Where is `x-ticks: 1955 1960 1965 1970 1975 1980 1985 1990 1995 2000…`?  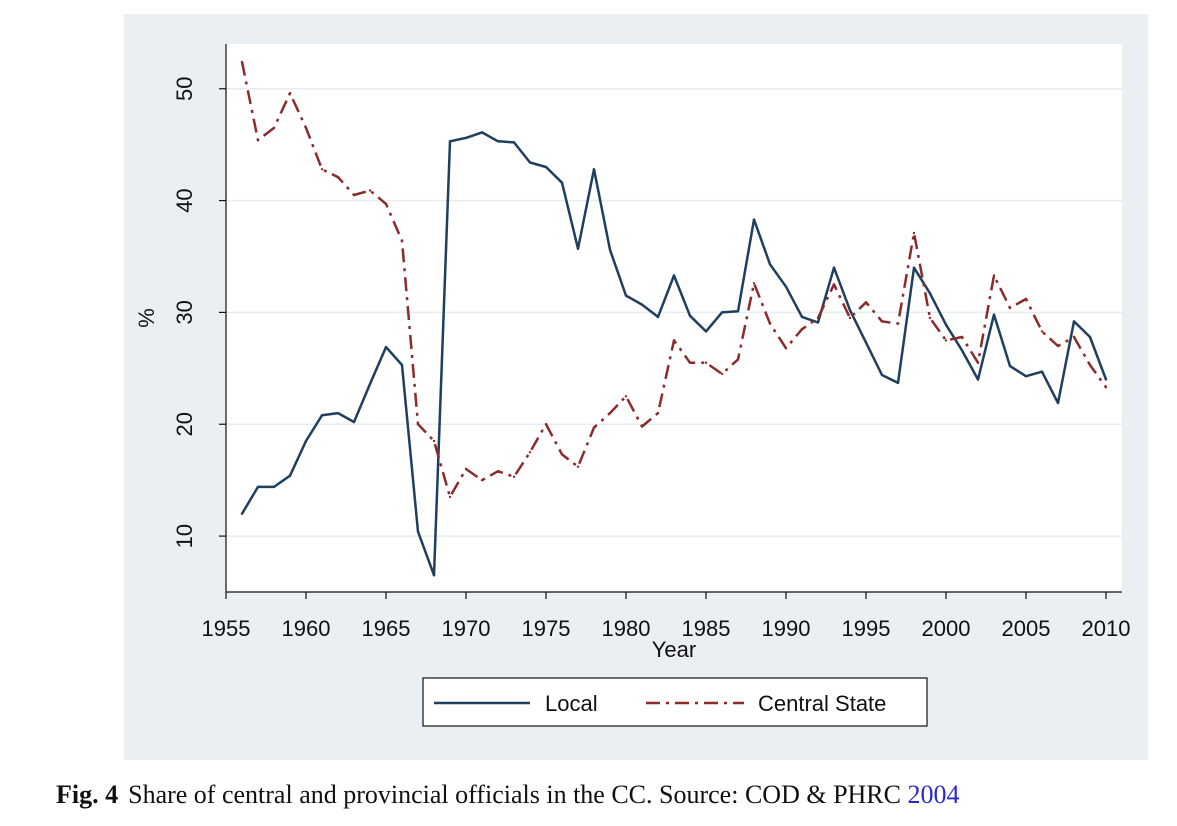 x-ticks: 1955 1960 1965 1970 1975 1980 1985 1990 1995 2000… is located at coordinates (666, 616).